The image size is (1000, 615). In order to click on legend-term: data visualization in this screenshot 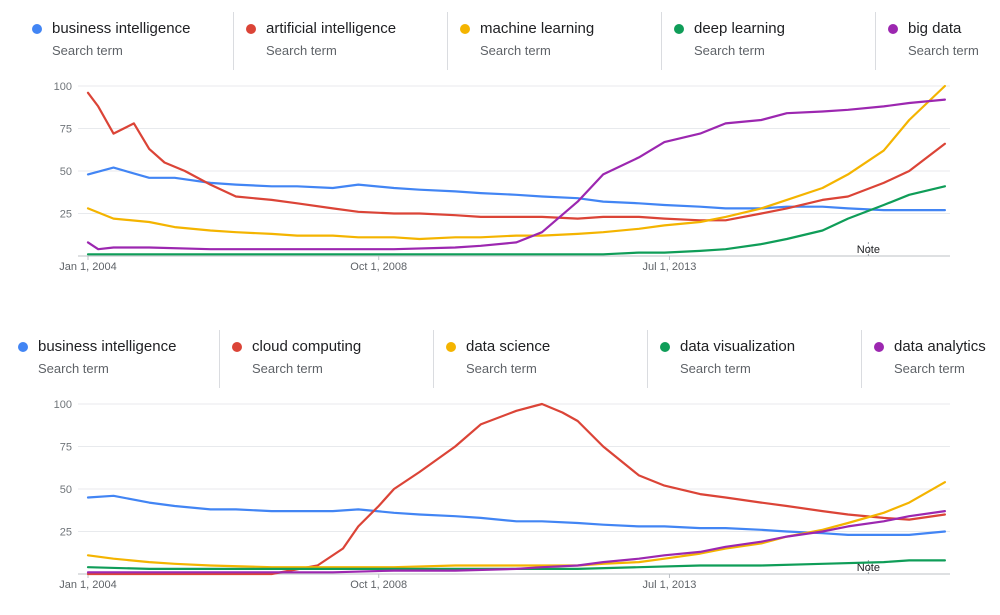, I will do `click(738, 346)`.